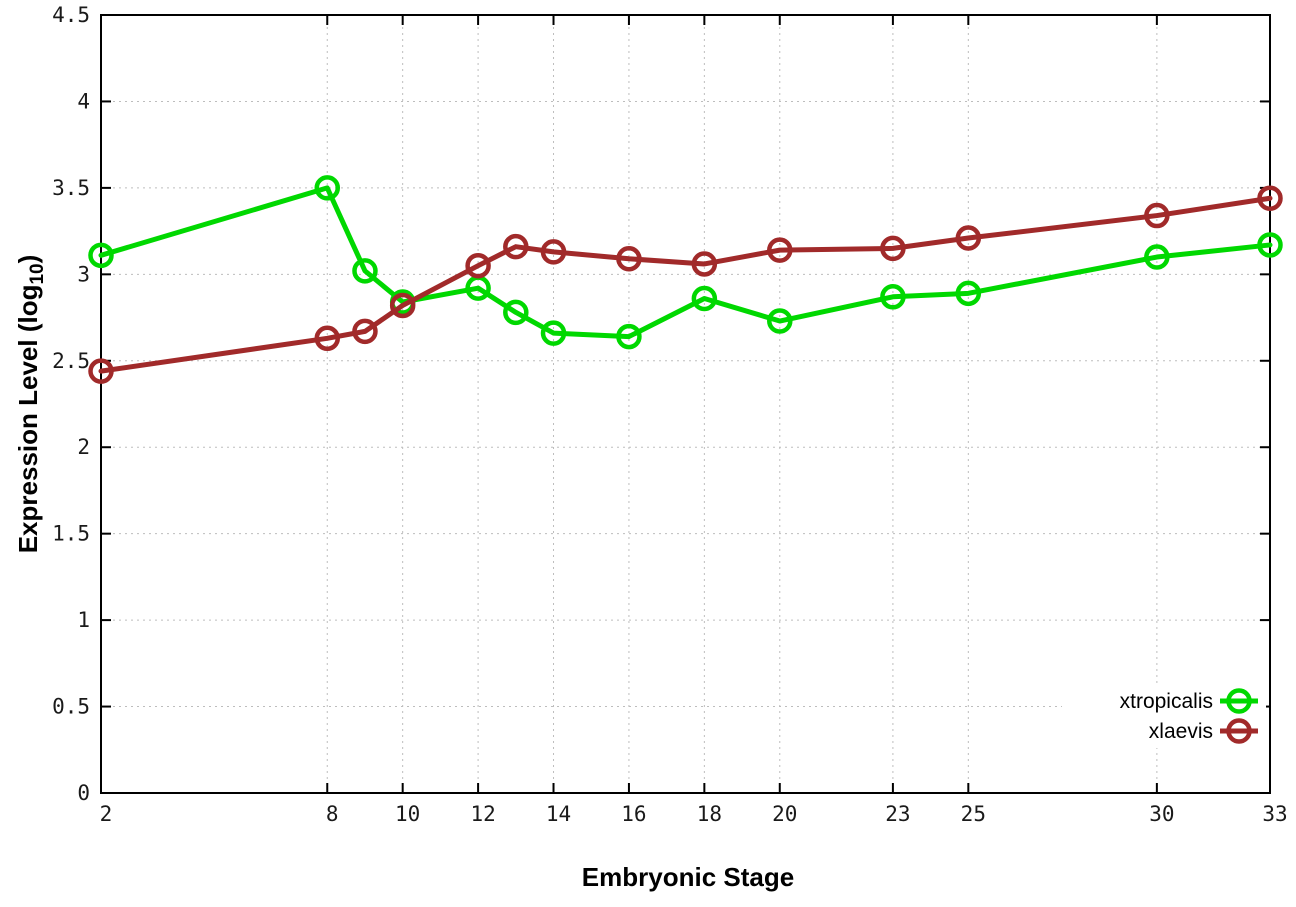 The height and width of the screenshot is (907, 1296). What do you see at coordinates (1166, 701) in the screenshot?
I see `legend-label-xtropicalis: xtropicalis` at bounding box center [1166, 701].